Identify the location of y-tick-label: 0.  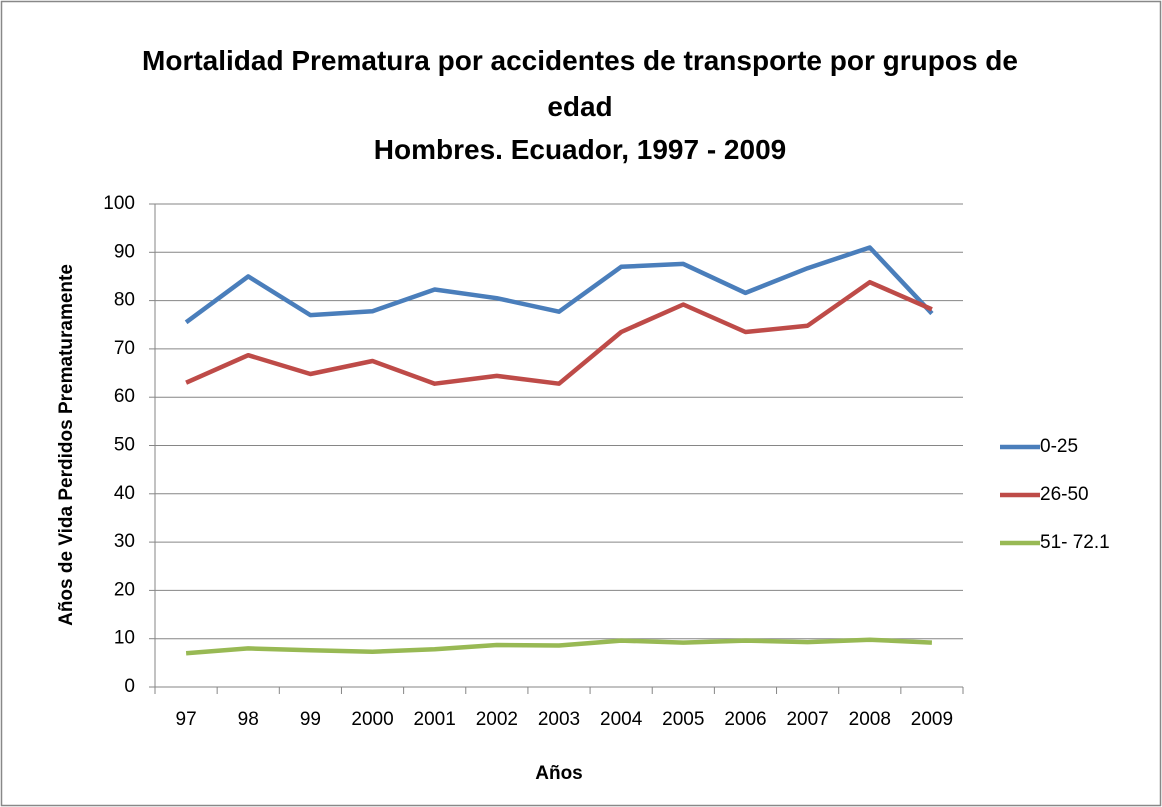
(129, 686).